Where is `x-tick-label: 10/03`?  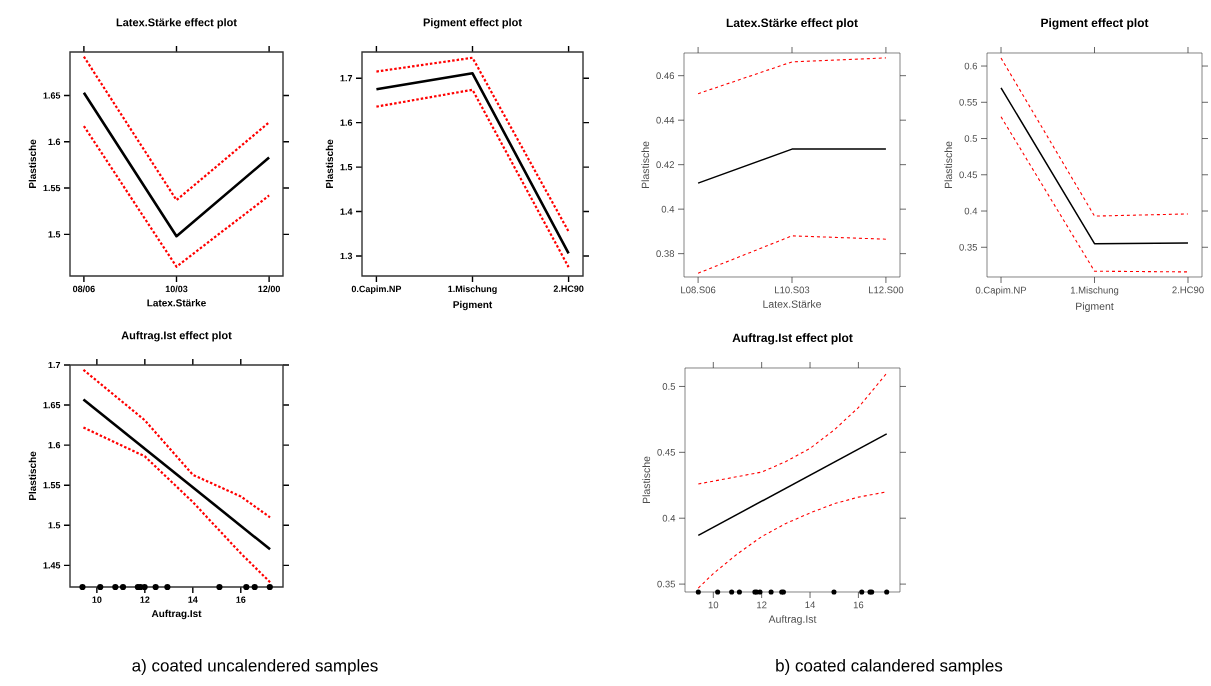 x-tick-label: 10/03 is located at coordinates (176, 289).